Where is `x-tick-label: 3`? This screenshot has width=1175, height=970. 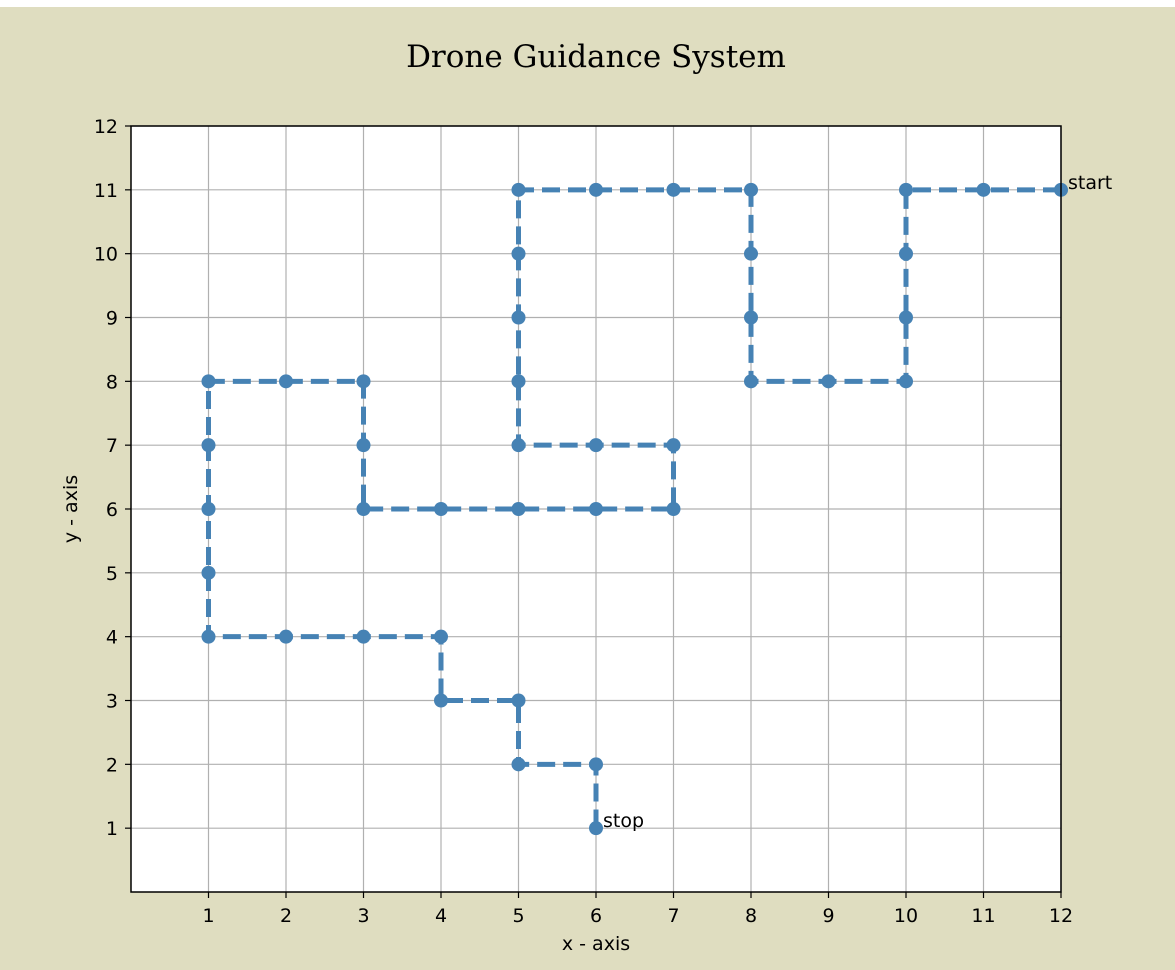 x-tick-label: 3 is located at coordinates (363, 916).